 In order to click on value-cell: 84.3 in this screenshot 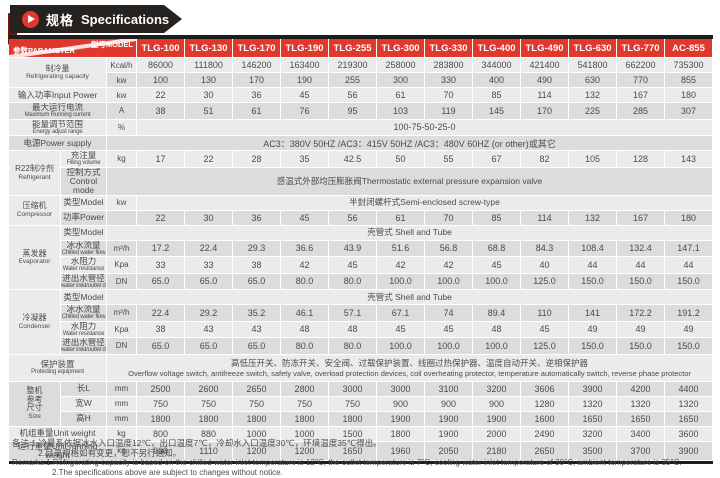, I will do `click(545, 248)`.